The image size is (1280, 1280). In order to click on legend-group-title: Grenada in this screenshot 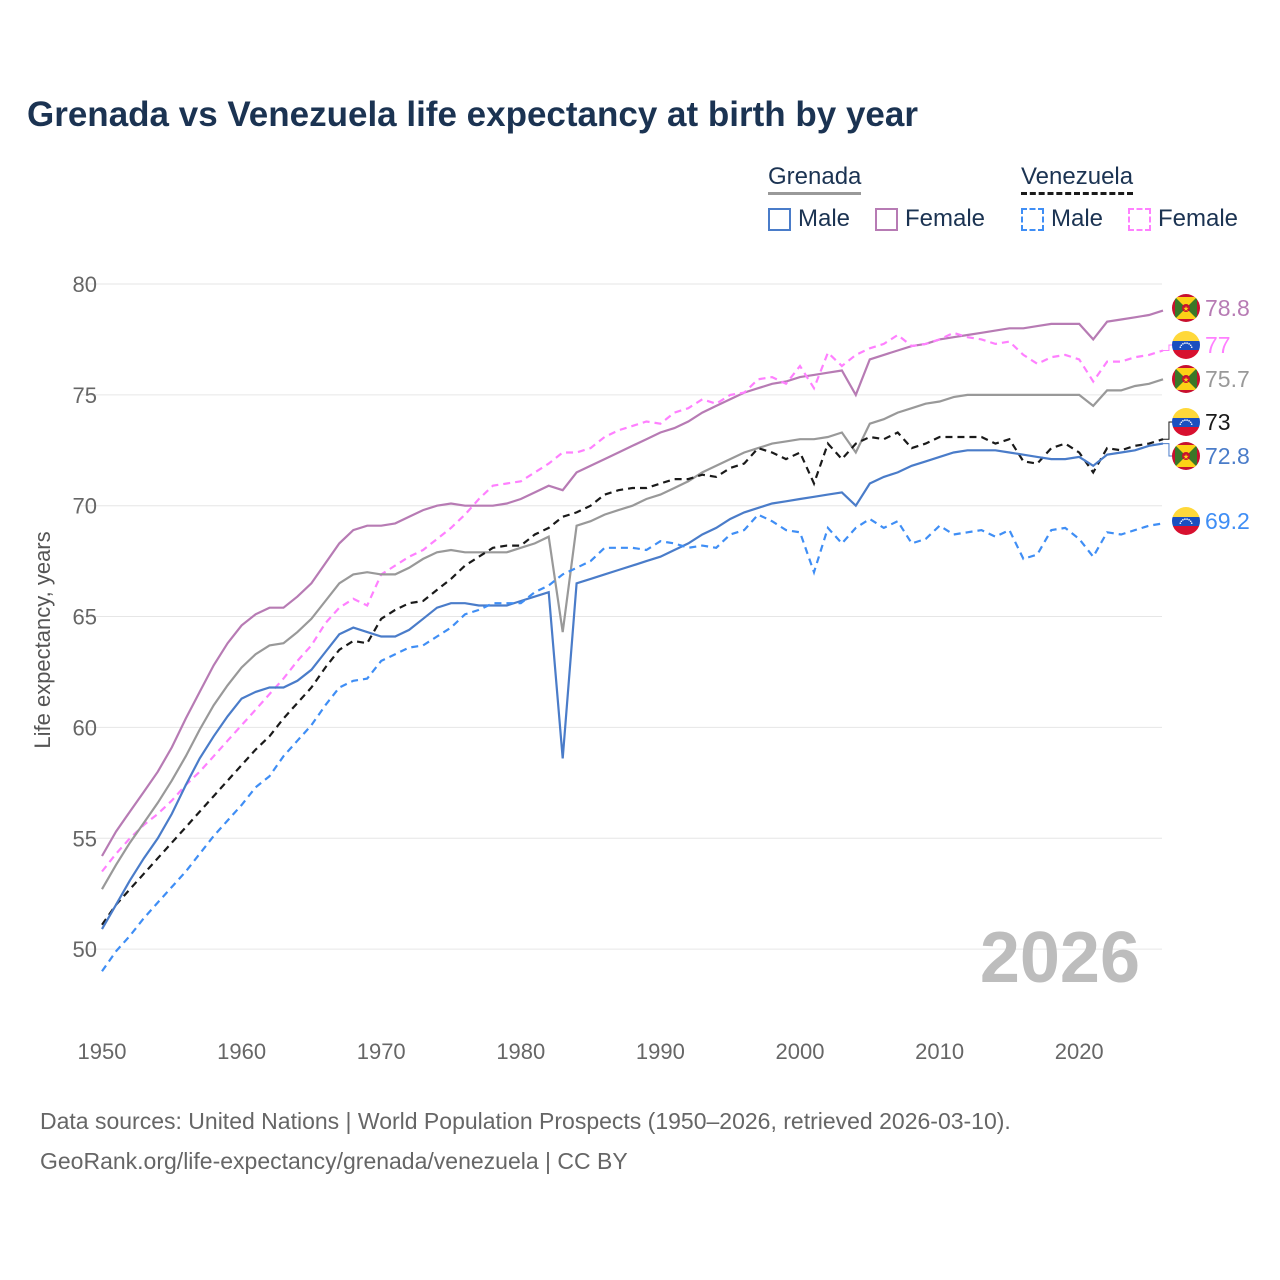, I will do `click(815, 179)`.